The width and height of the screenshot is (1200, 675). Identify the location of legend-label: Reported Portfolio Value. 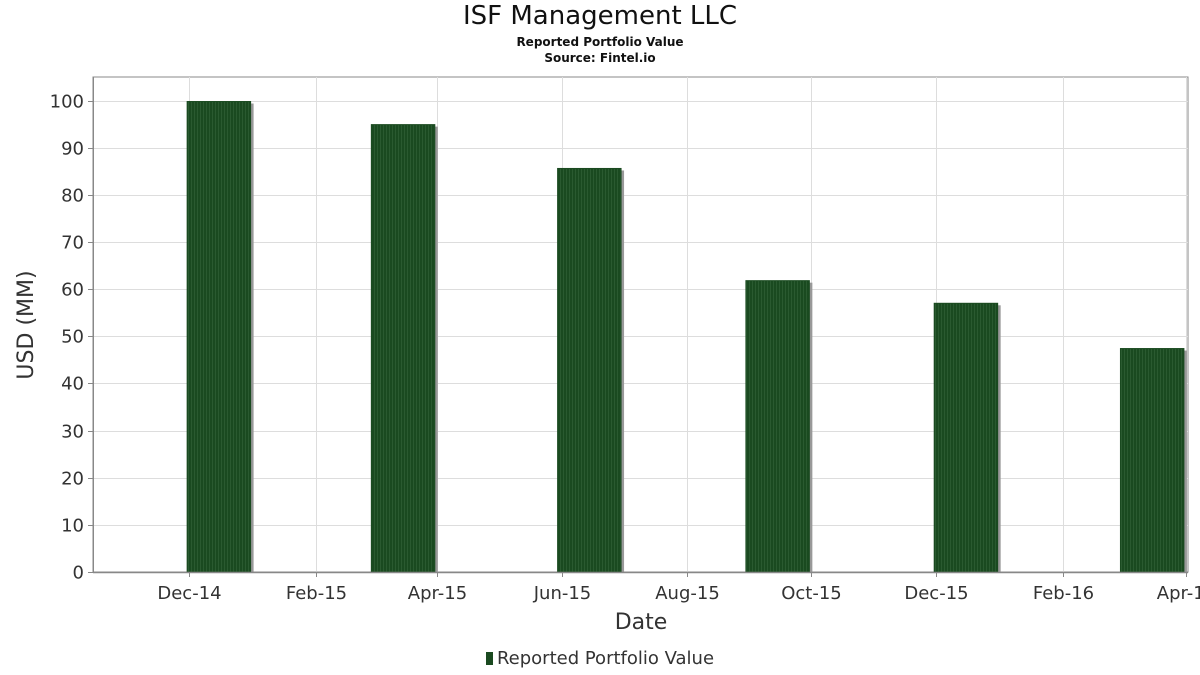
(605, 658).